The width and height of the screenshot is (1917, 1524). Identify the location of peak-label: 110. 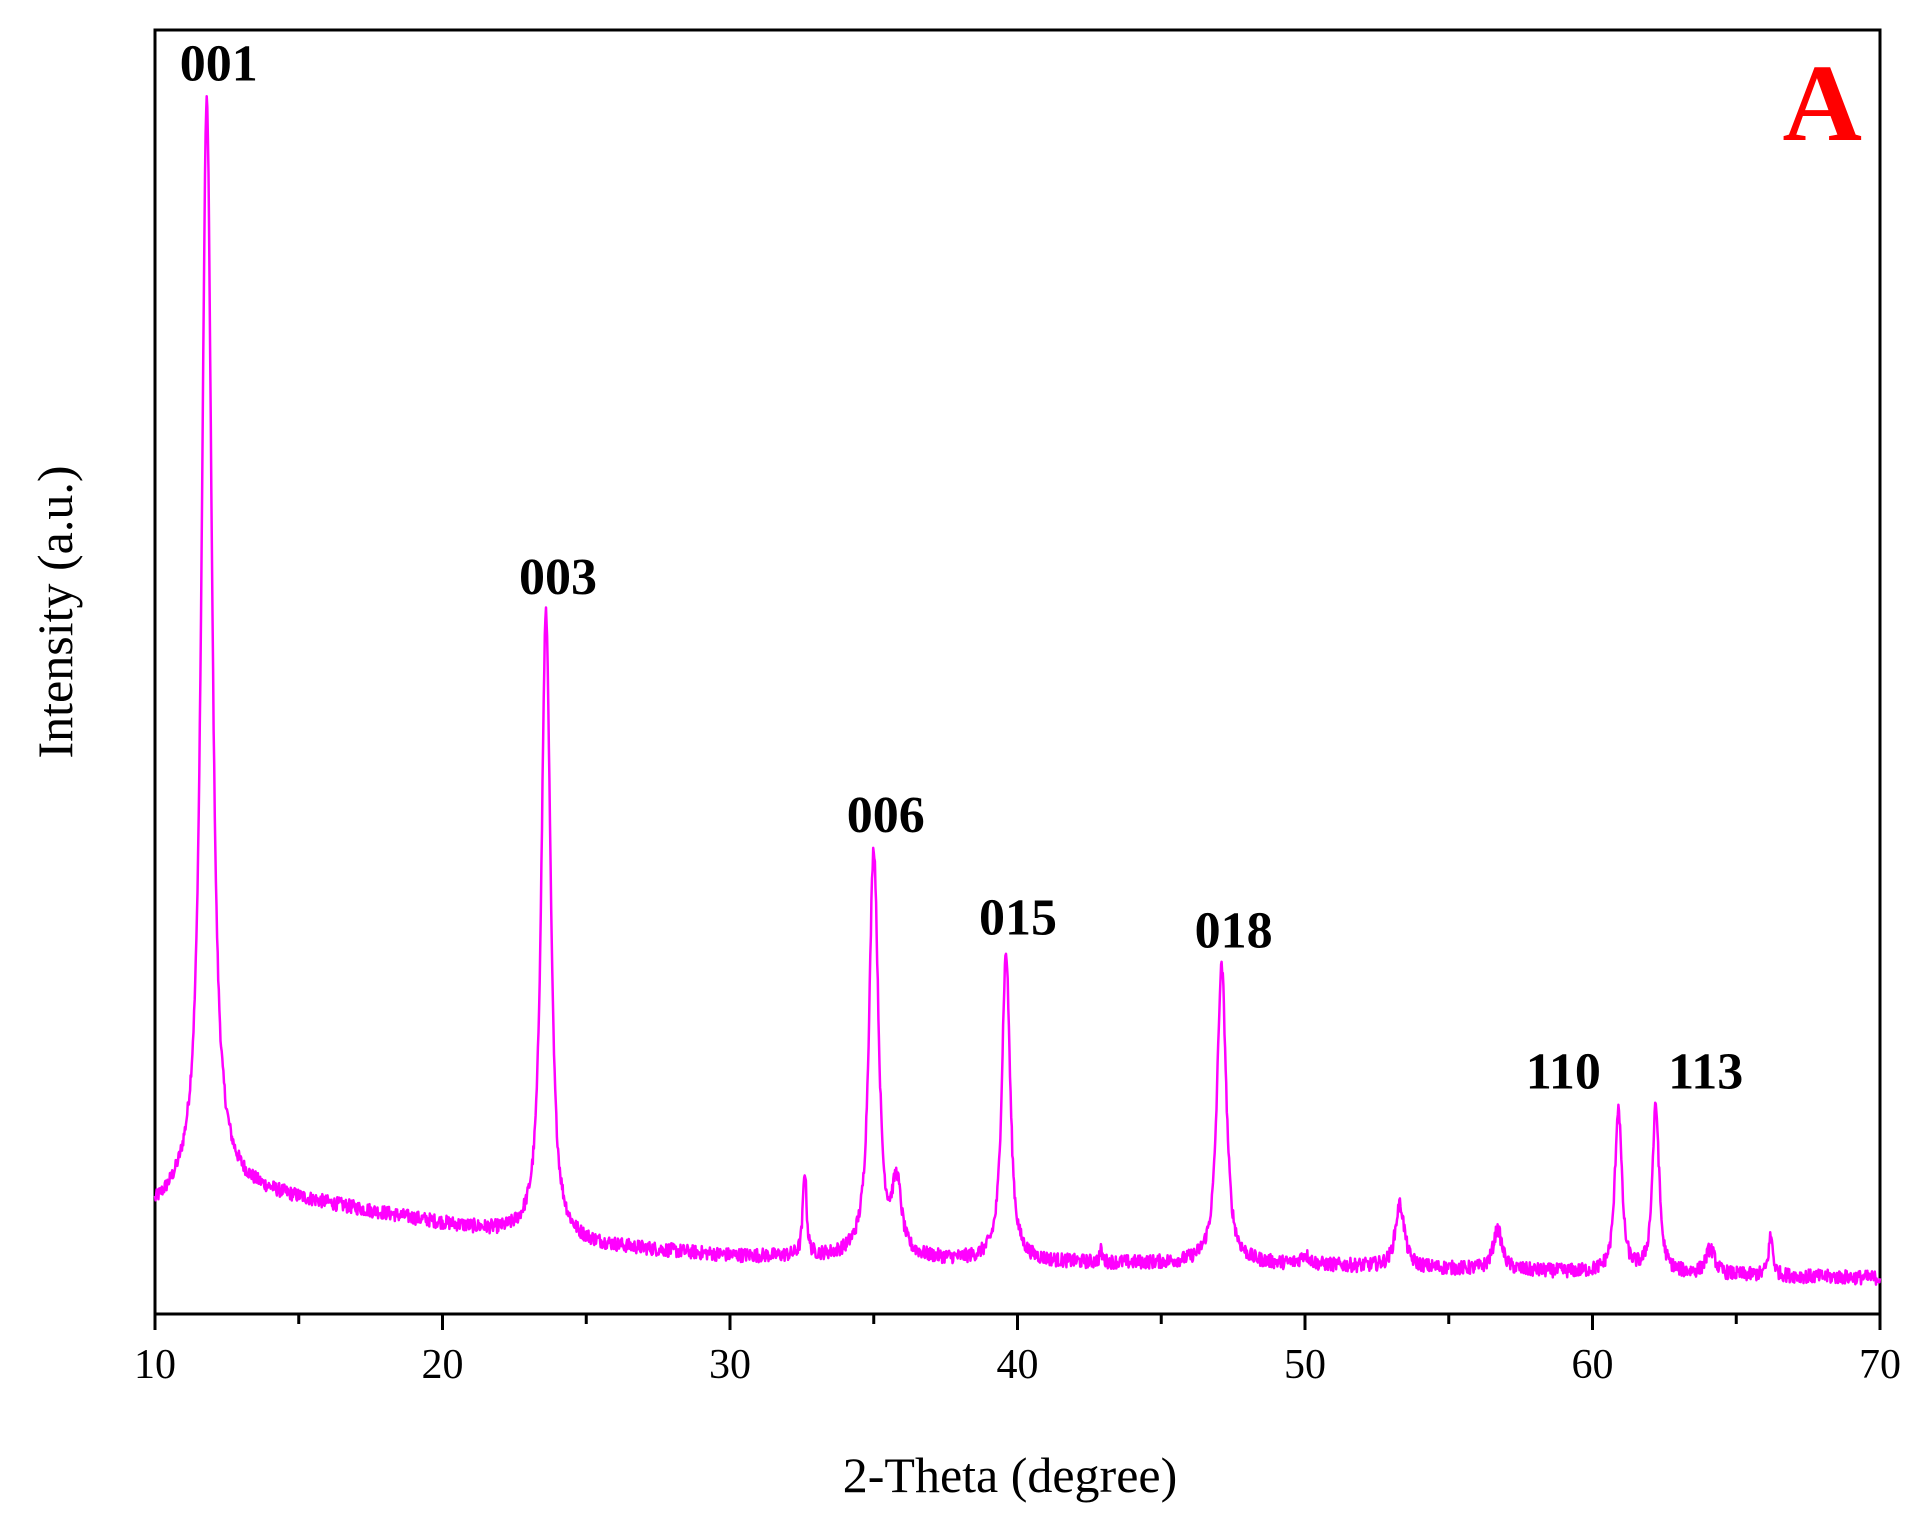
(1563, 1072).